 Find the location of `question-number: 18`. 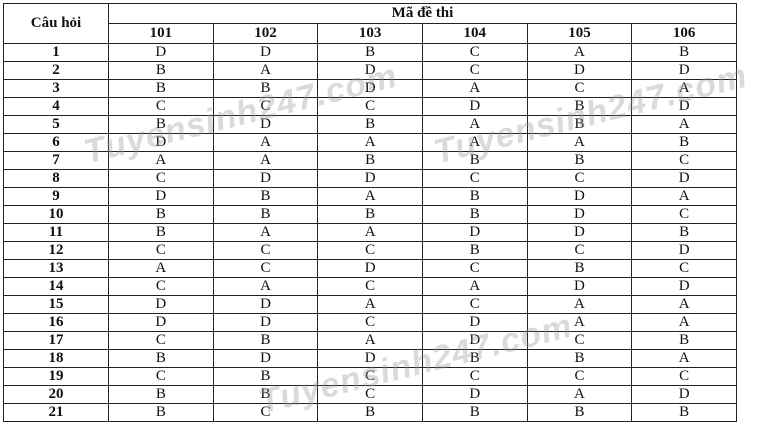

question-number: 18 is located at coordinates (56, 358).